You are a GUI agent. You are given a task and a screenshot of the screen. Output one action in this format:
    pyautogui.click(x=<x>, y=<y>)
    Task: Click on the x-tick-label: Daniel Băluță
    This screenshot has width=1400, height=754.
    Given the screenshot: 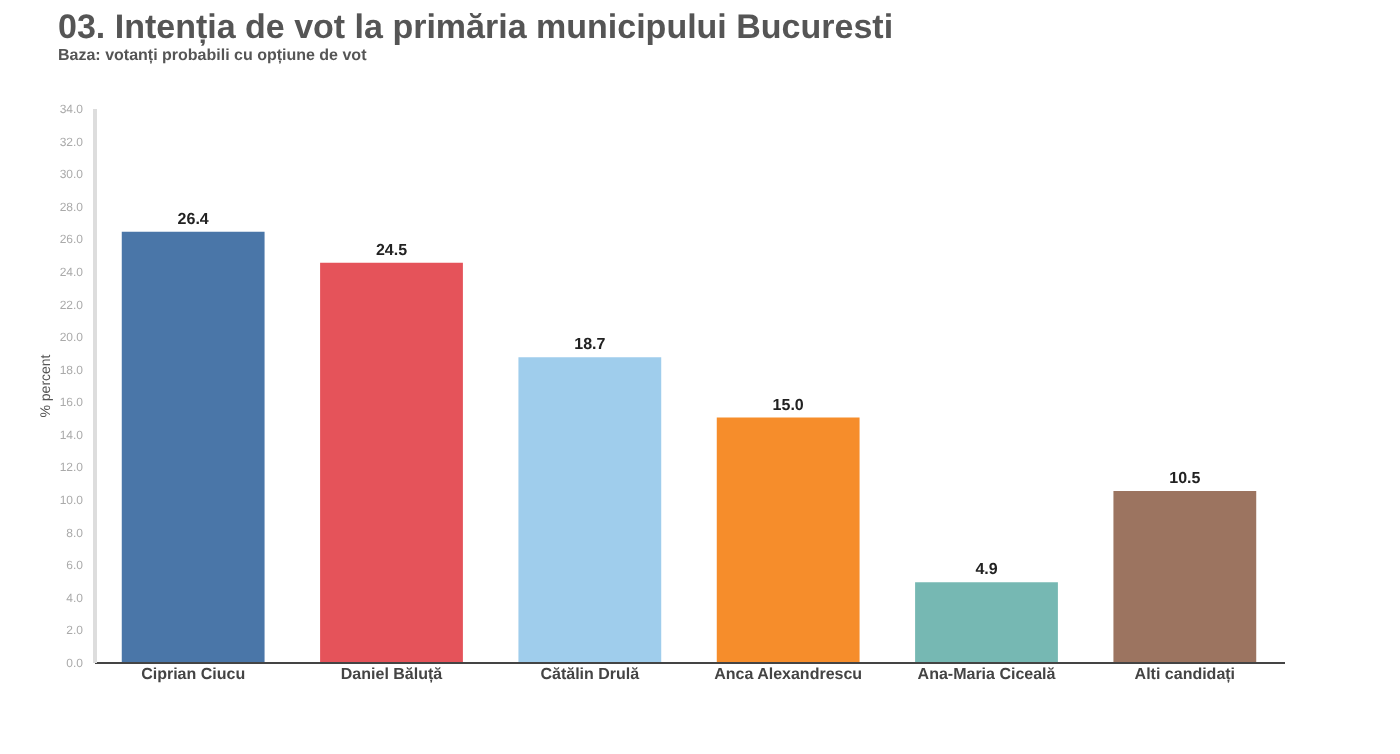 What is the action you would take?
    pyautogui.click(x=392, y=674)
    